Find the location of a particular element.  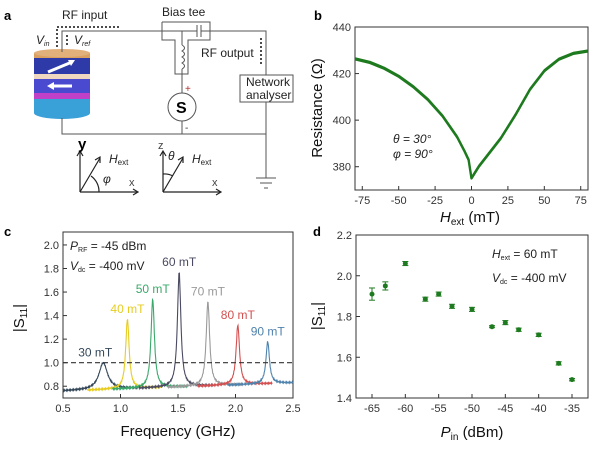

x-tick-label: -75 is located at coordinates (362, 201).